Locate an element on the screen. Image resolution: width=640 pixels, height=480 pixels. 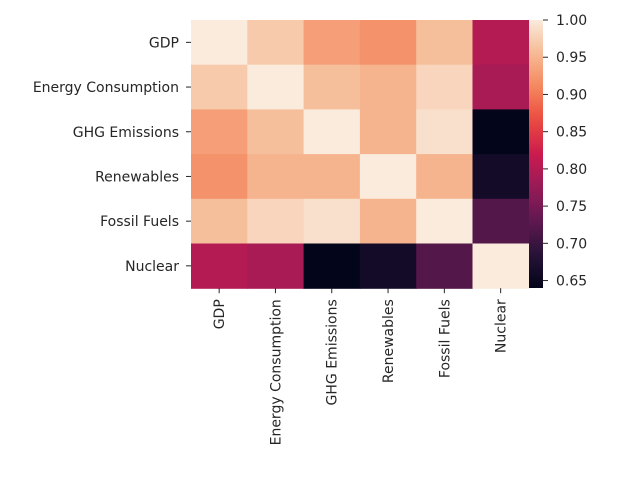
colorbar-tick-label: 0.65 is located at coordinates (571, 282).